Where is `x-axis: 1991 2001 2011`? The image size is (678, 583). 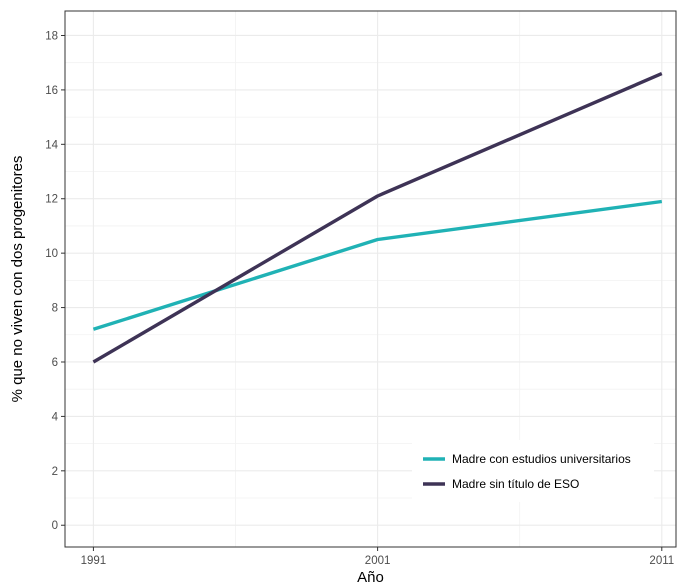 x-axis: 1991 2001 2011 is located at coordinates (377, 557).